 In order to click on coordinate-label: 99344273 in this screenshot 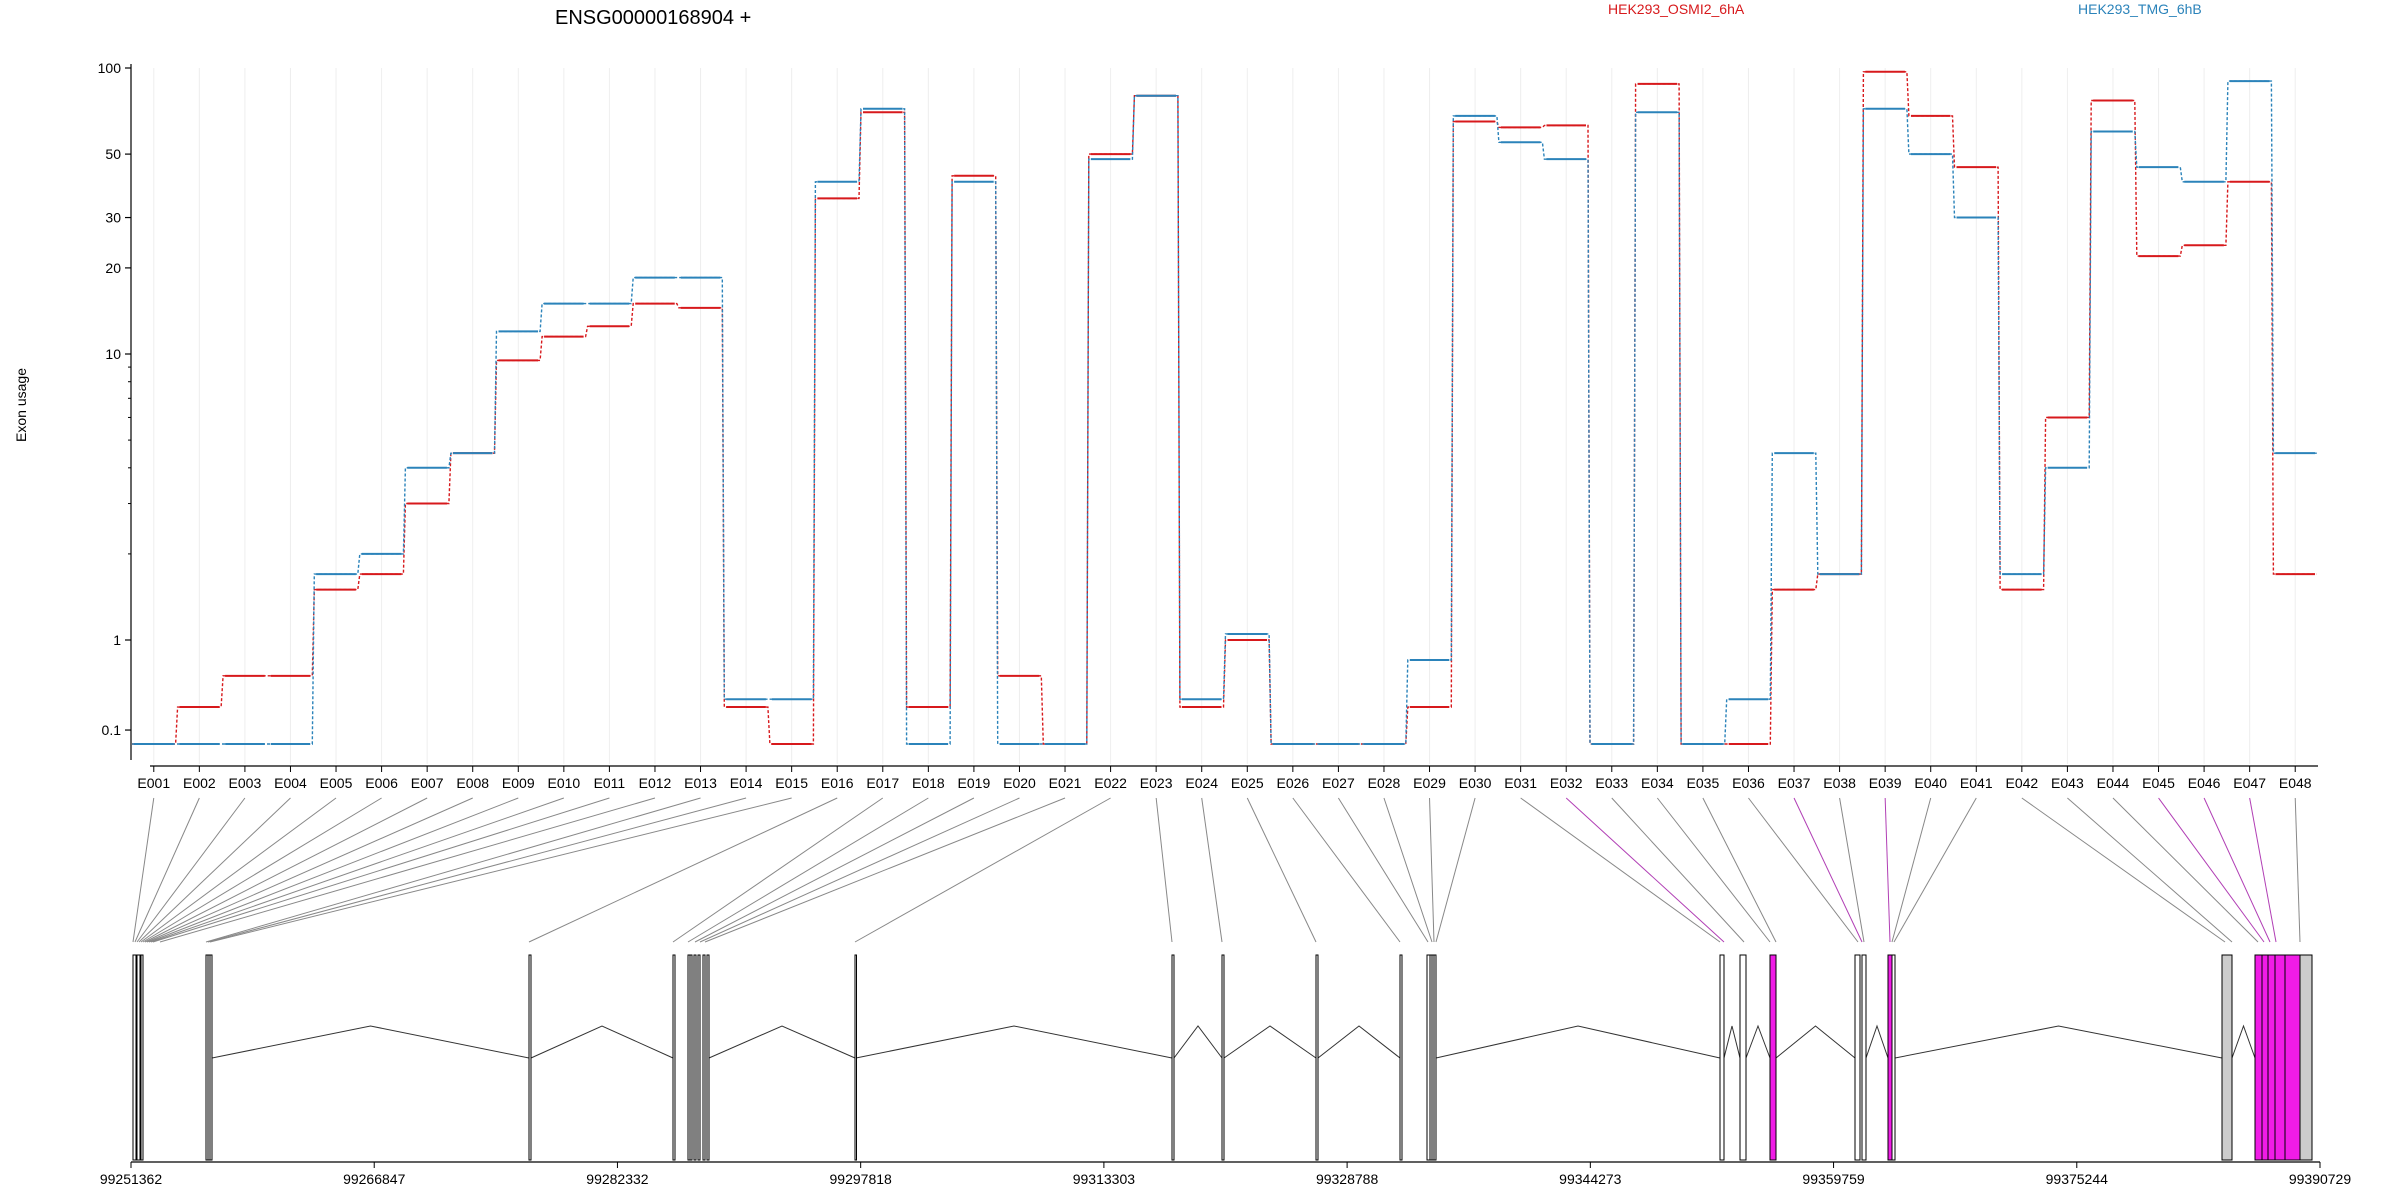, I will do `click(1590, 1179)`.